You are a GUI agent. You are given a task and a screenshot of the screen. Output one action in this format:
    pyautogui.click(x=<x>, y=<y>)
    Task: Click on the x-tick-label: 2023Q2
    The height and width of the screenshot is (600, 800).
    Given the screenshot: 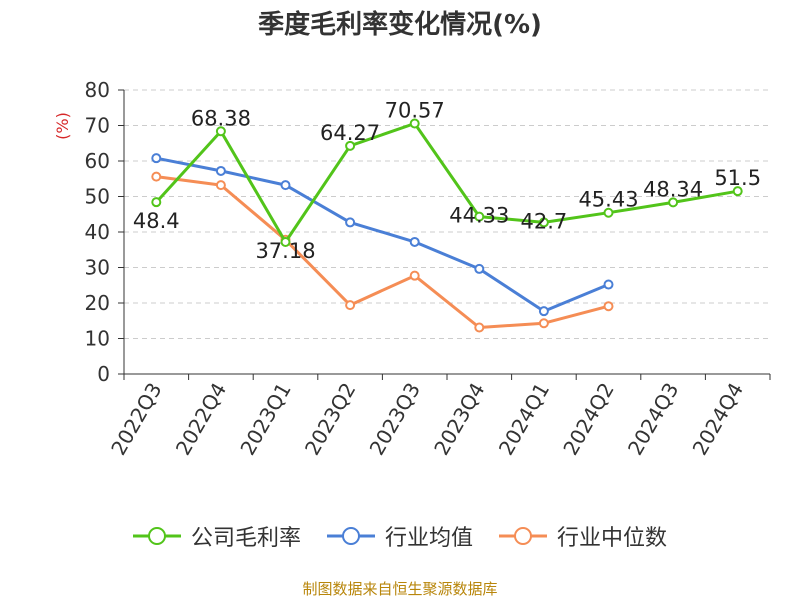 What is the action you would take?
    pyautogui.click(x=330, y=419)
    